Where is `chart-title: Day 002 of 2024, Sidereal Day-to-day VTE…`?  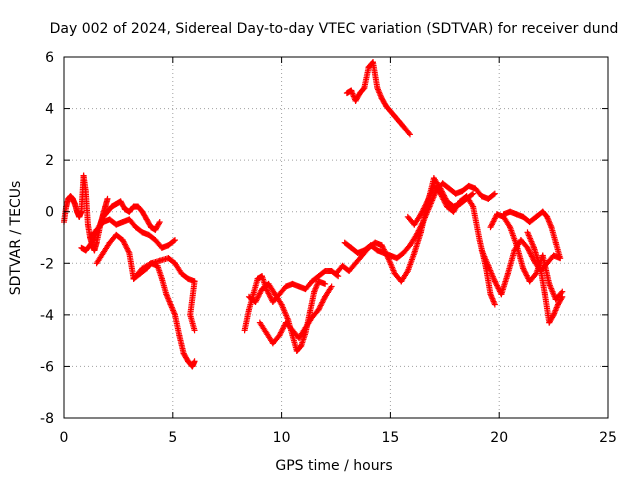 chart-title: Day 002 of 2024, Sidereal Day-to-day VTE… is located at coordinates (334, 29).